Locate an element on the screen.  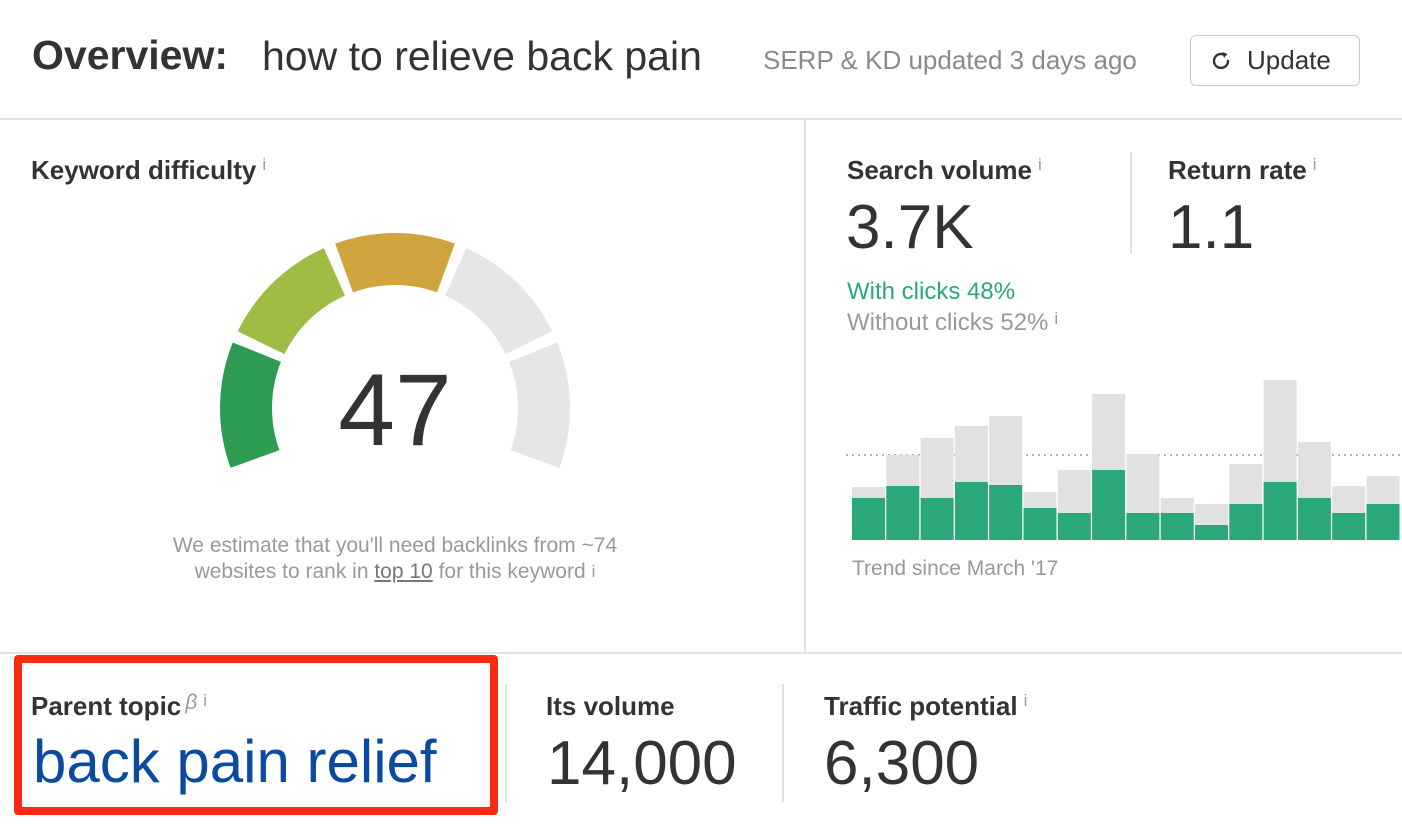
clicks-info-icon: i is located at coordinates (1056, 318).